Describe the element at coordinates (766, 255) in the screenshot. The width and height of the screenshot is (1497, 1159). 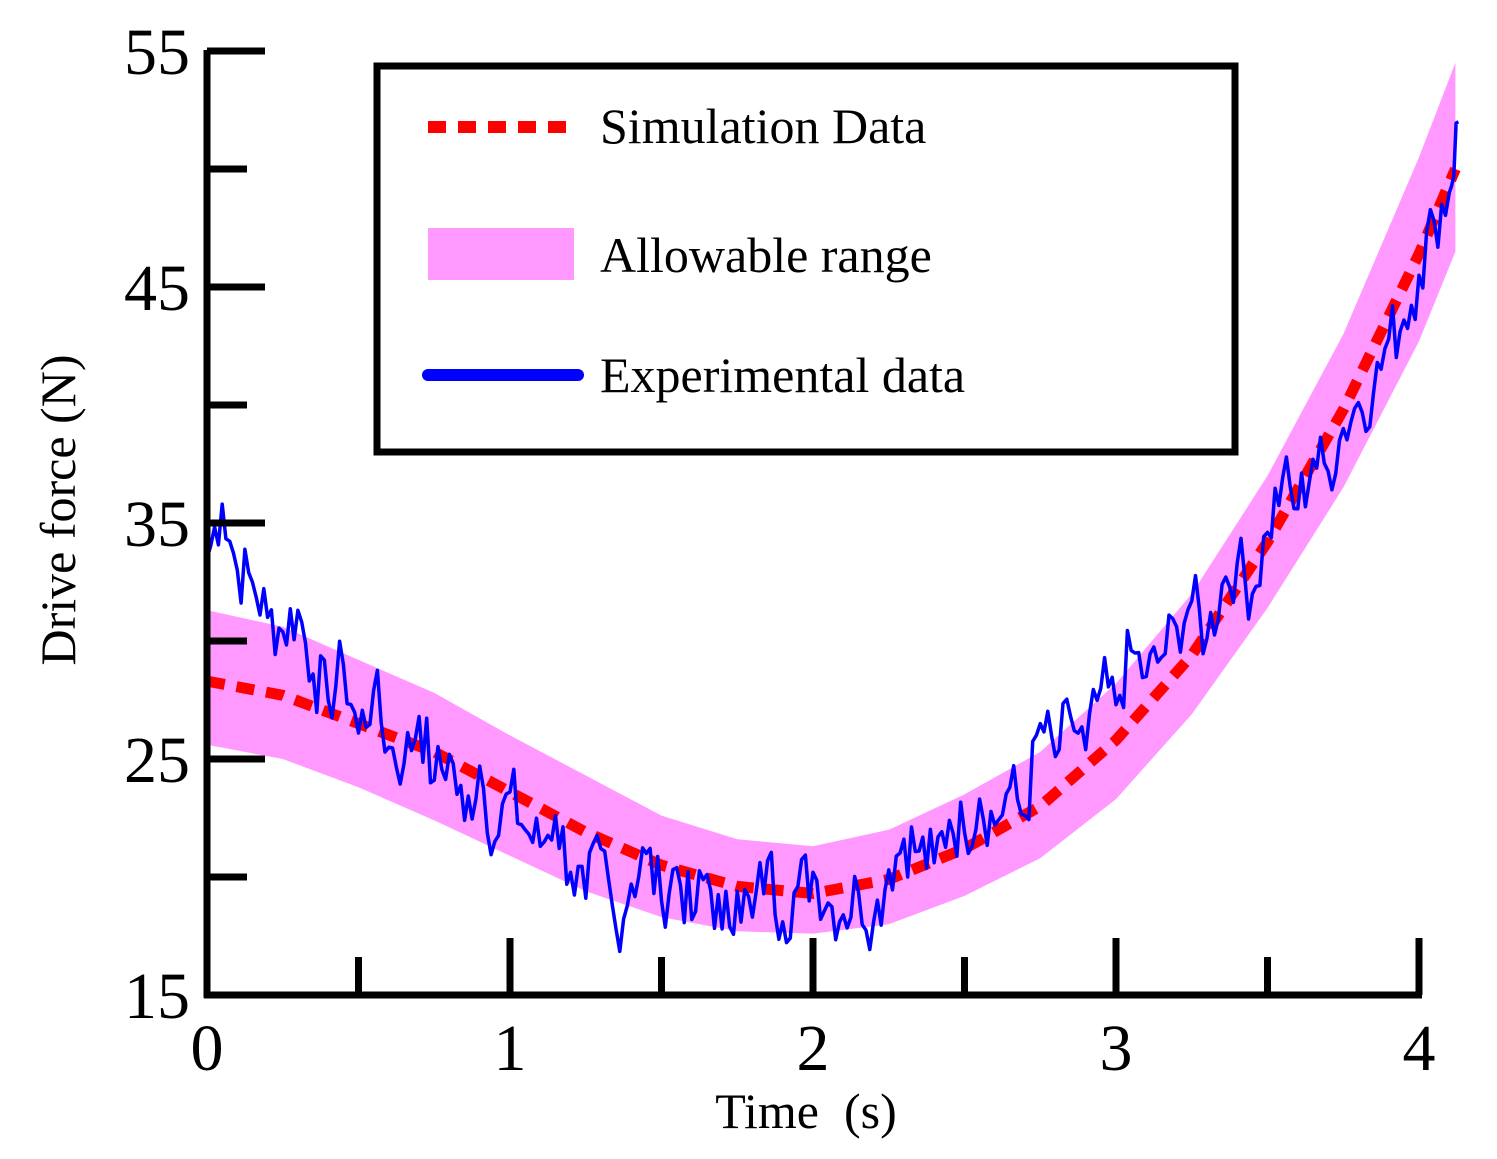
I see `legend-label-allowable-range: Allowable range` at that location.